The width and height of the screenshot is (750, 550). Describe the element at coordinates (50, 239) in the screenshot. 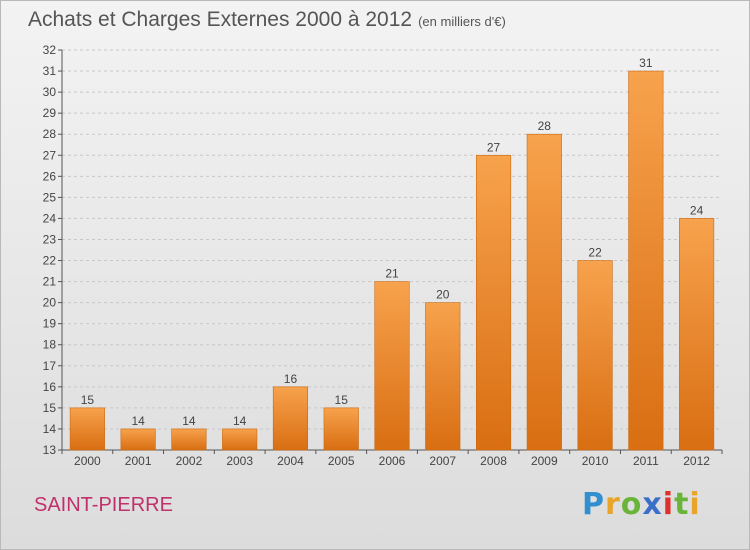

I see `y-tick-label: 23` at that location.